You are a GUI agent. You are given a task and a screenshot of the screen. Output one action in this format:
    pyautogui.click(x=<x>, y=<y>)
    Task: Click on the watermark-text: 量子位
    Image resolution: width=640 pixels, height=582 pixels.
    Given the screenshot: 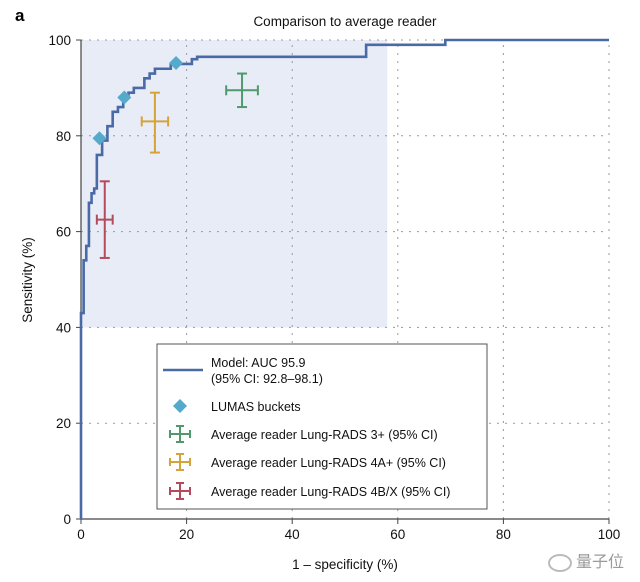 What is the action you would take?
    pyautogui.click(x=600, y=561)
    